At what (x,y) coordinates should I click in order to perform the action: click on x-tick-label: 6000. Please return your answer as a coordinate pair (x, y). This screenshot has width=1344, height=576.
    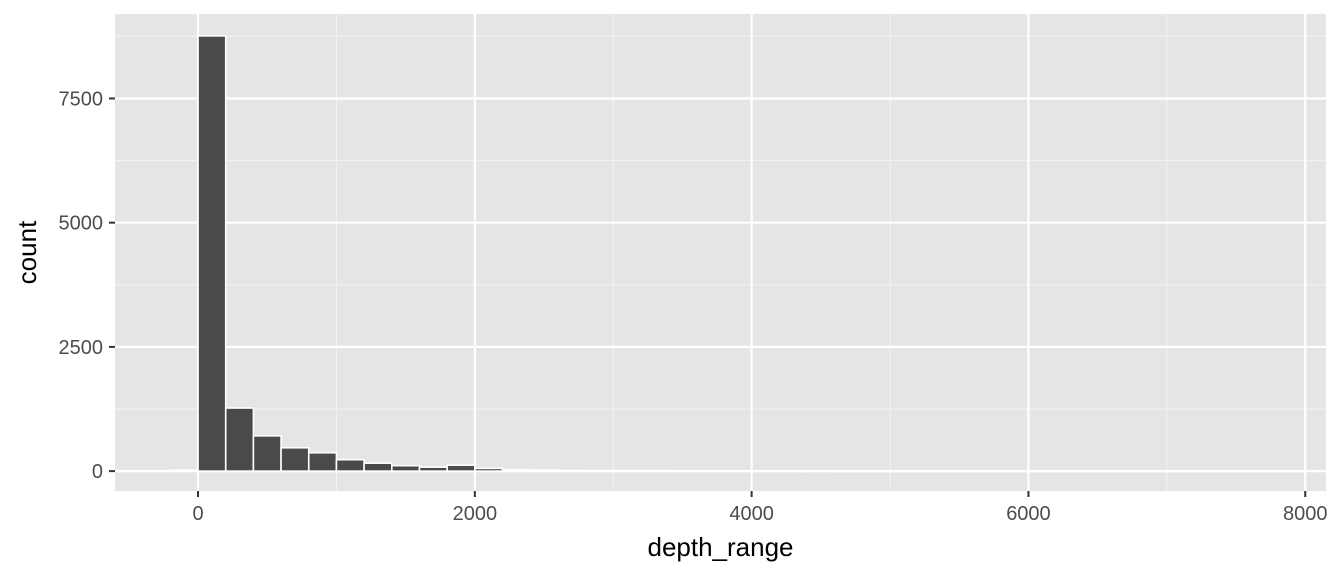
    Looking at the image, I should click on (1028, 514).